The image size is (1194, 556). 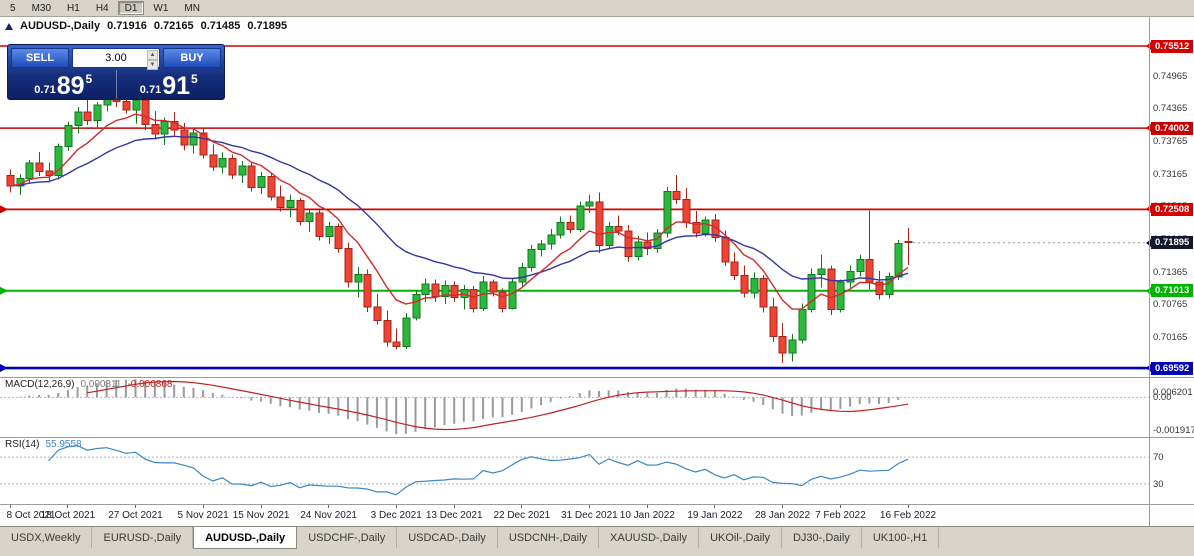 What do you see at coordinates (194, 79) in the screenshot?
I see `buy-price-pipette: 5` at bounding box center [194, 79].